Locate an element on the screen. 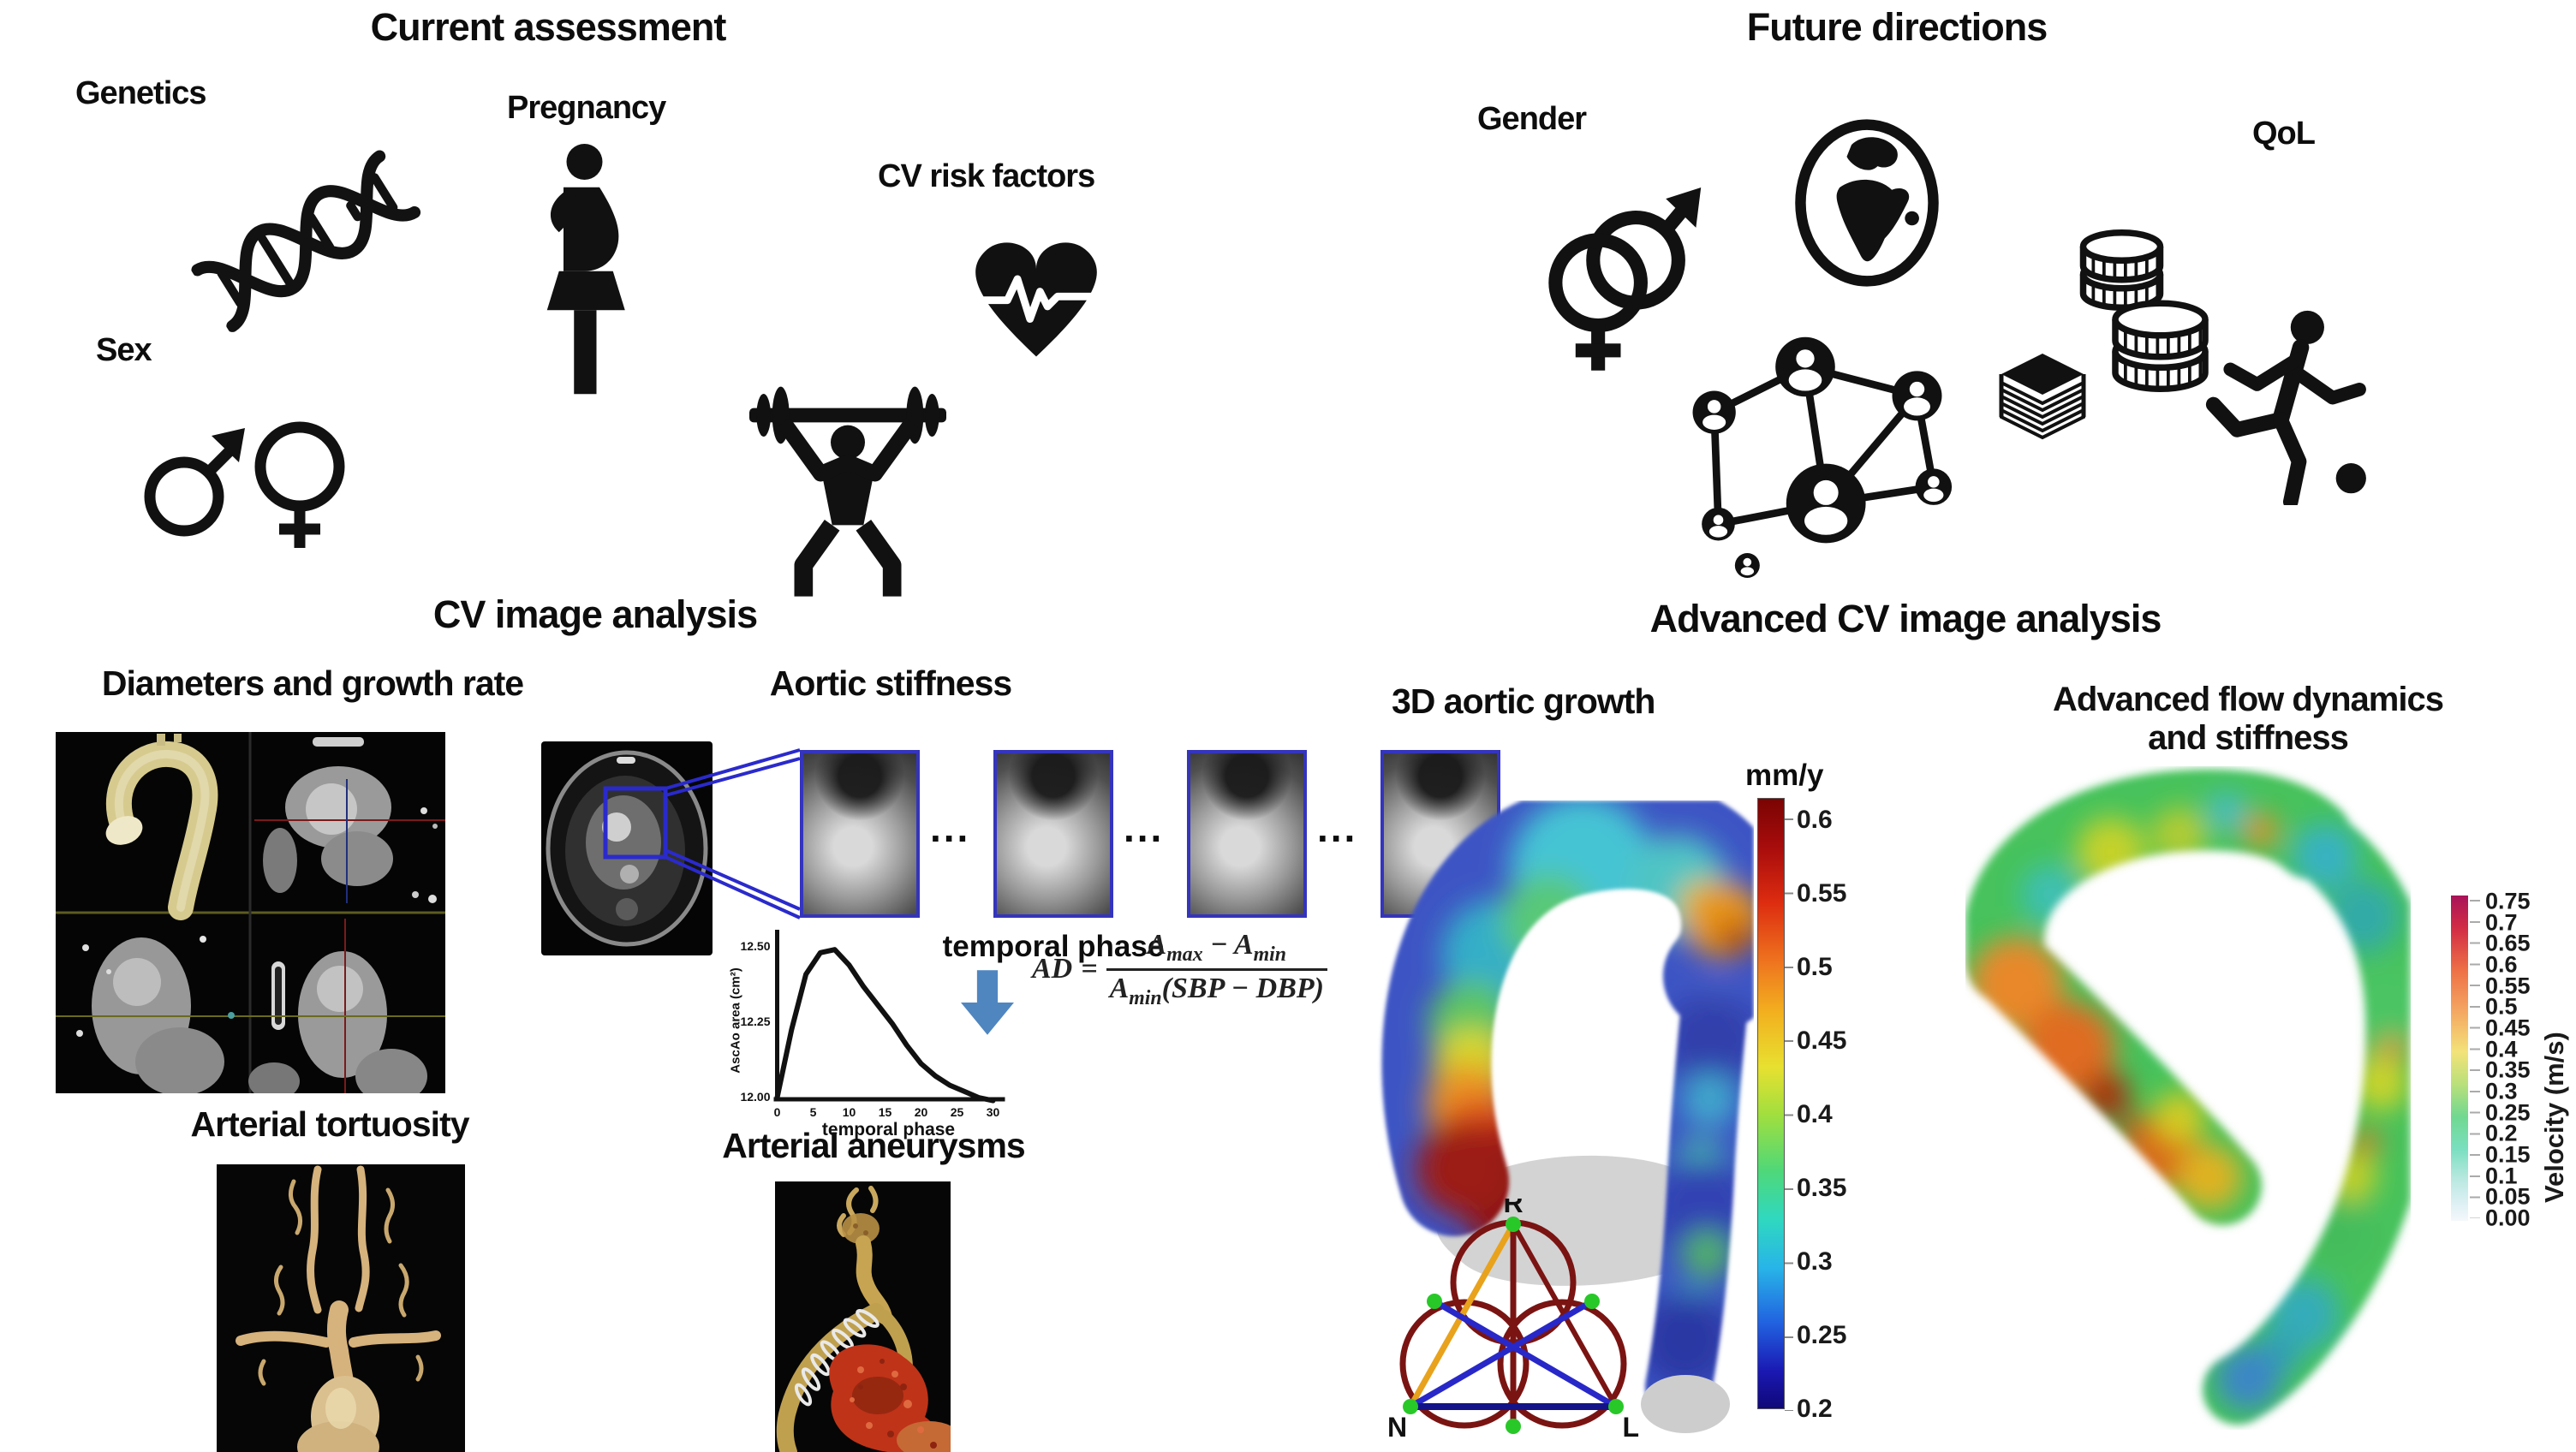 The image size is (2576, 1452). globe-icon is located at coordinates (1867, 203).